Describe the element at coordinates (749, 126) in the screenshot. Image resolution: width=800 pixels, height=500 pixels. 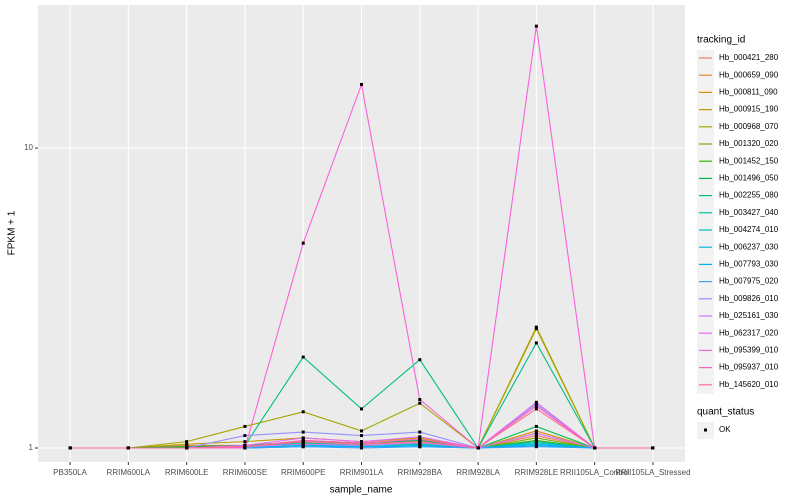
I see `legend-label: Hb_000968_070` at that location.